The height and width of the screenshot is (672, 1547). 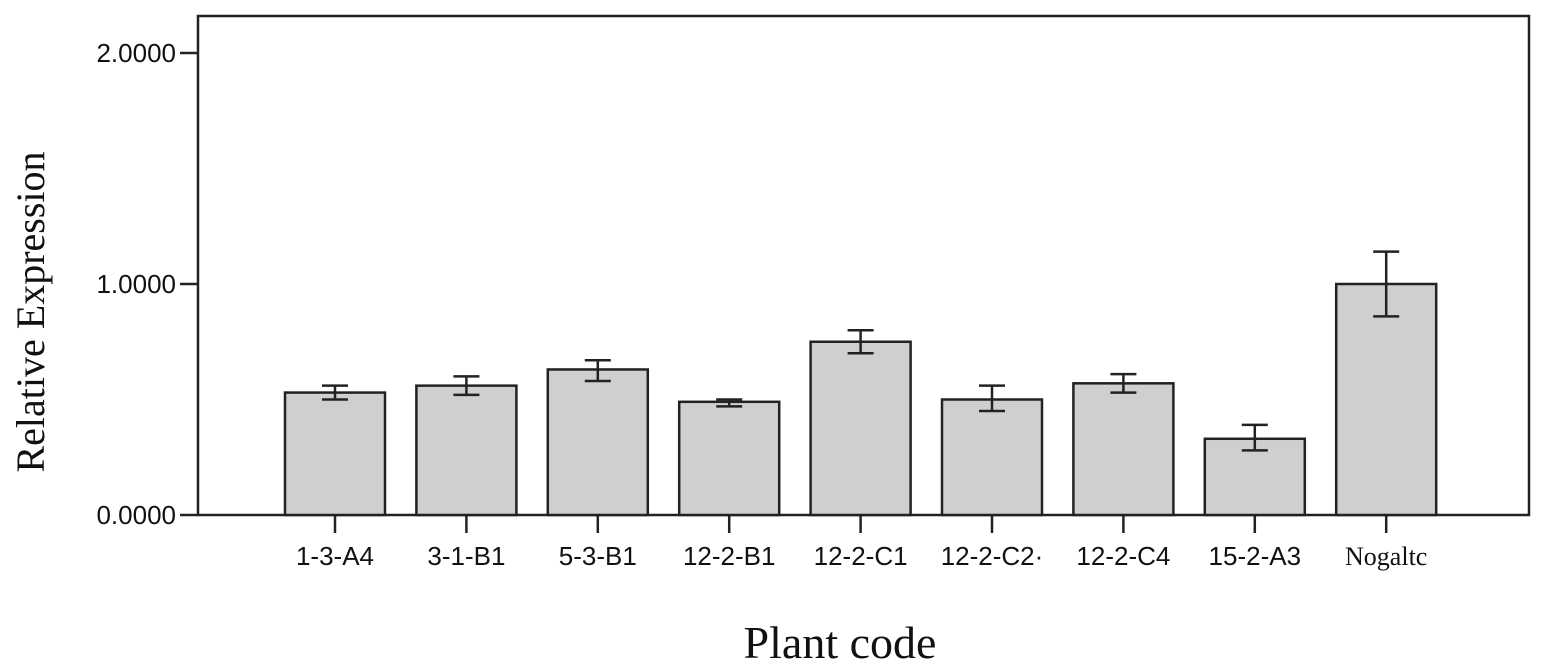 What do you see at coordinates (335, 392) in the screenshot?
I see `error-bar-1-3-A4` at bounding box center [335, 392].